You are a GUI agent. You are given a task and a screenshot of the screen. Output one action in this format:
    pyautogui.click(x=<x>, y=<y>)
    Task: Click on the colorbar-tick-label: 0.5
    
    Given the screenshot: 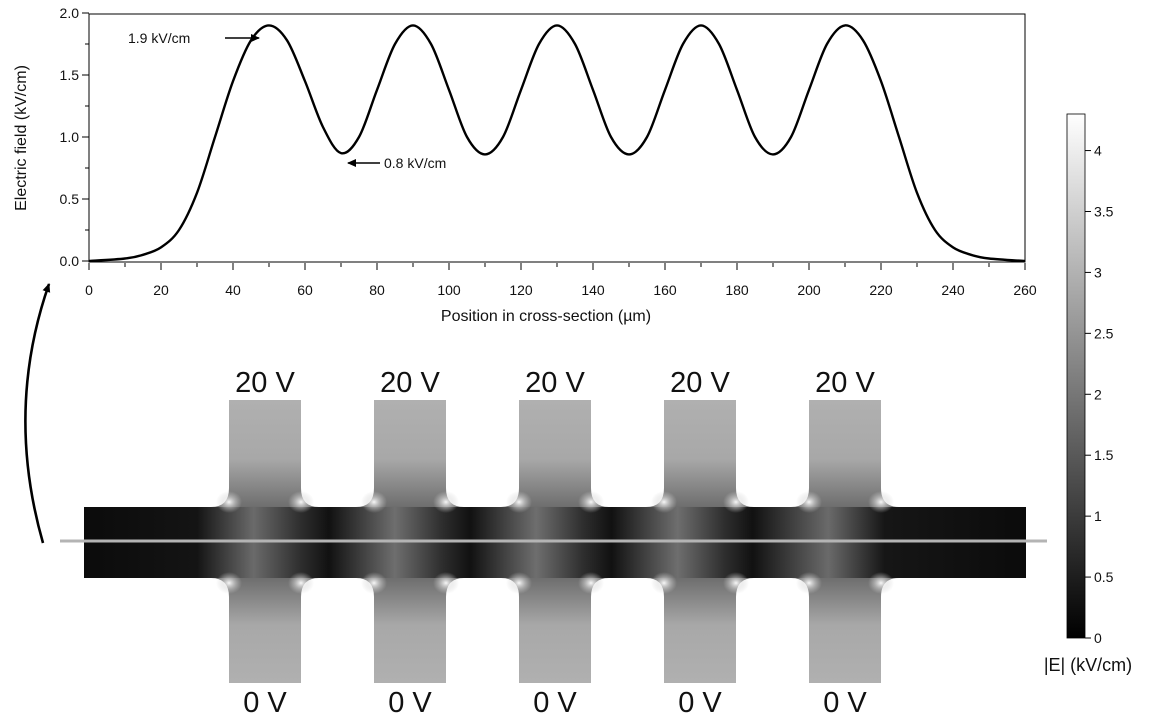 What is the action you would take?
    pyautogui.click(x=1104, y=577)
    